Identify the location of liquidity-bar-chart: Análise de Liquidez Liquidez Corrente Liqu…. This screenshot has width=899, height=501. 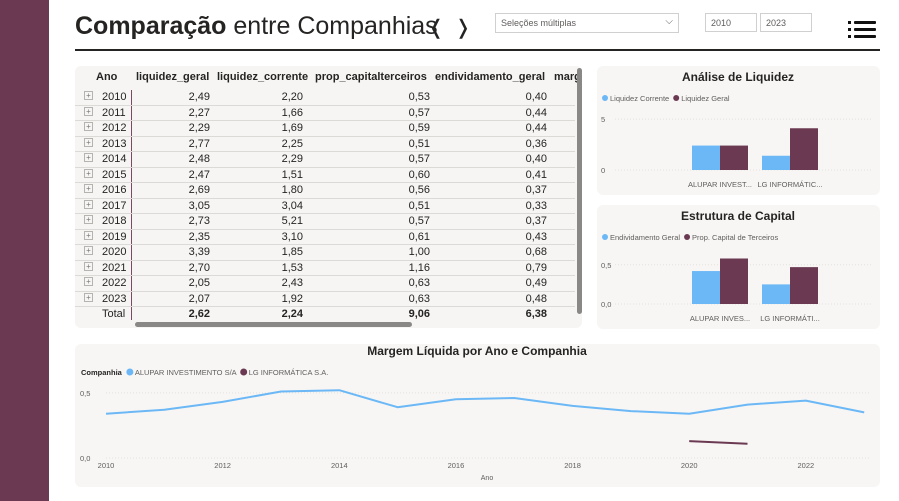
(736, 129).